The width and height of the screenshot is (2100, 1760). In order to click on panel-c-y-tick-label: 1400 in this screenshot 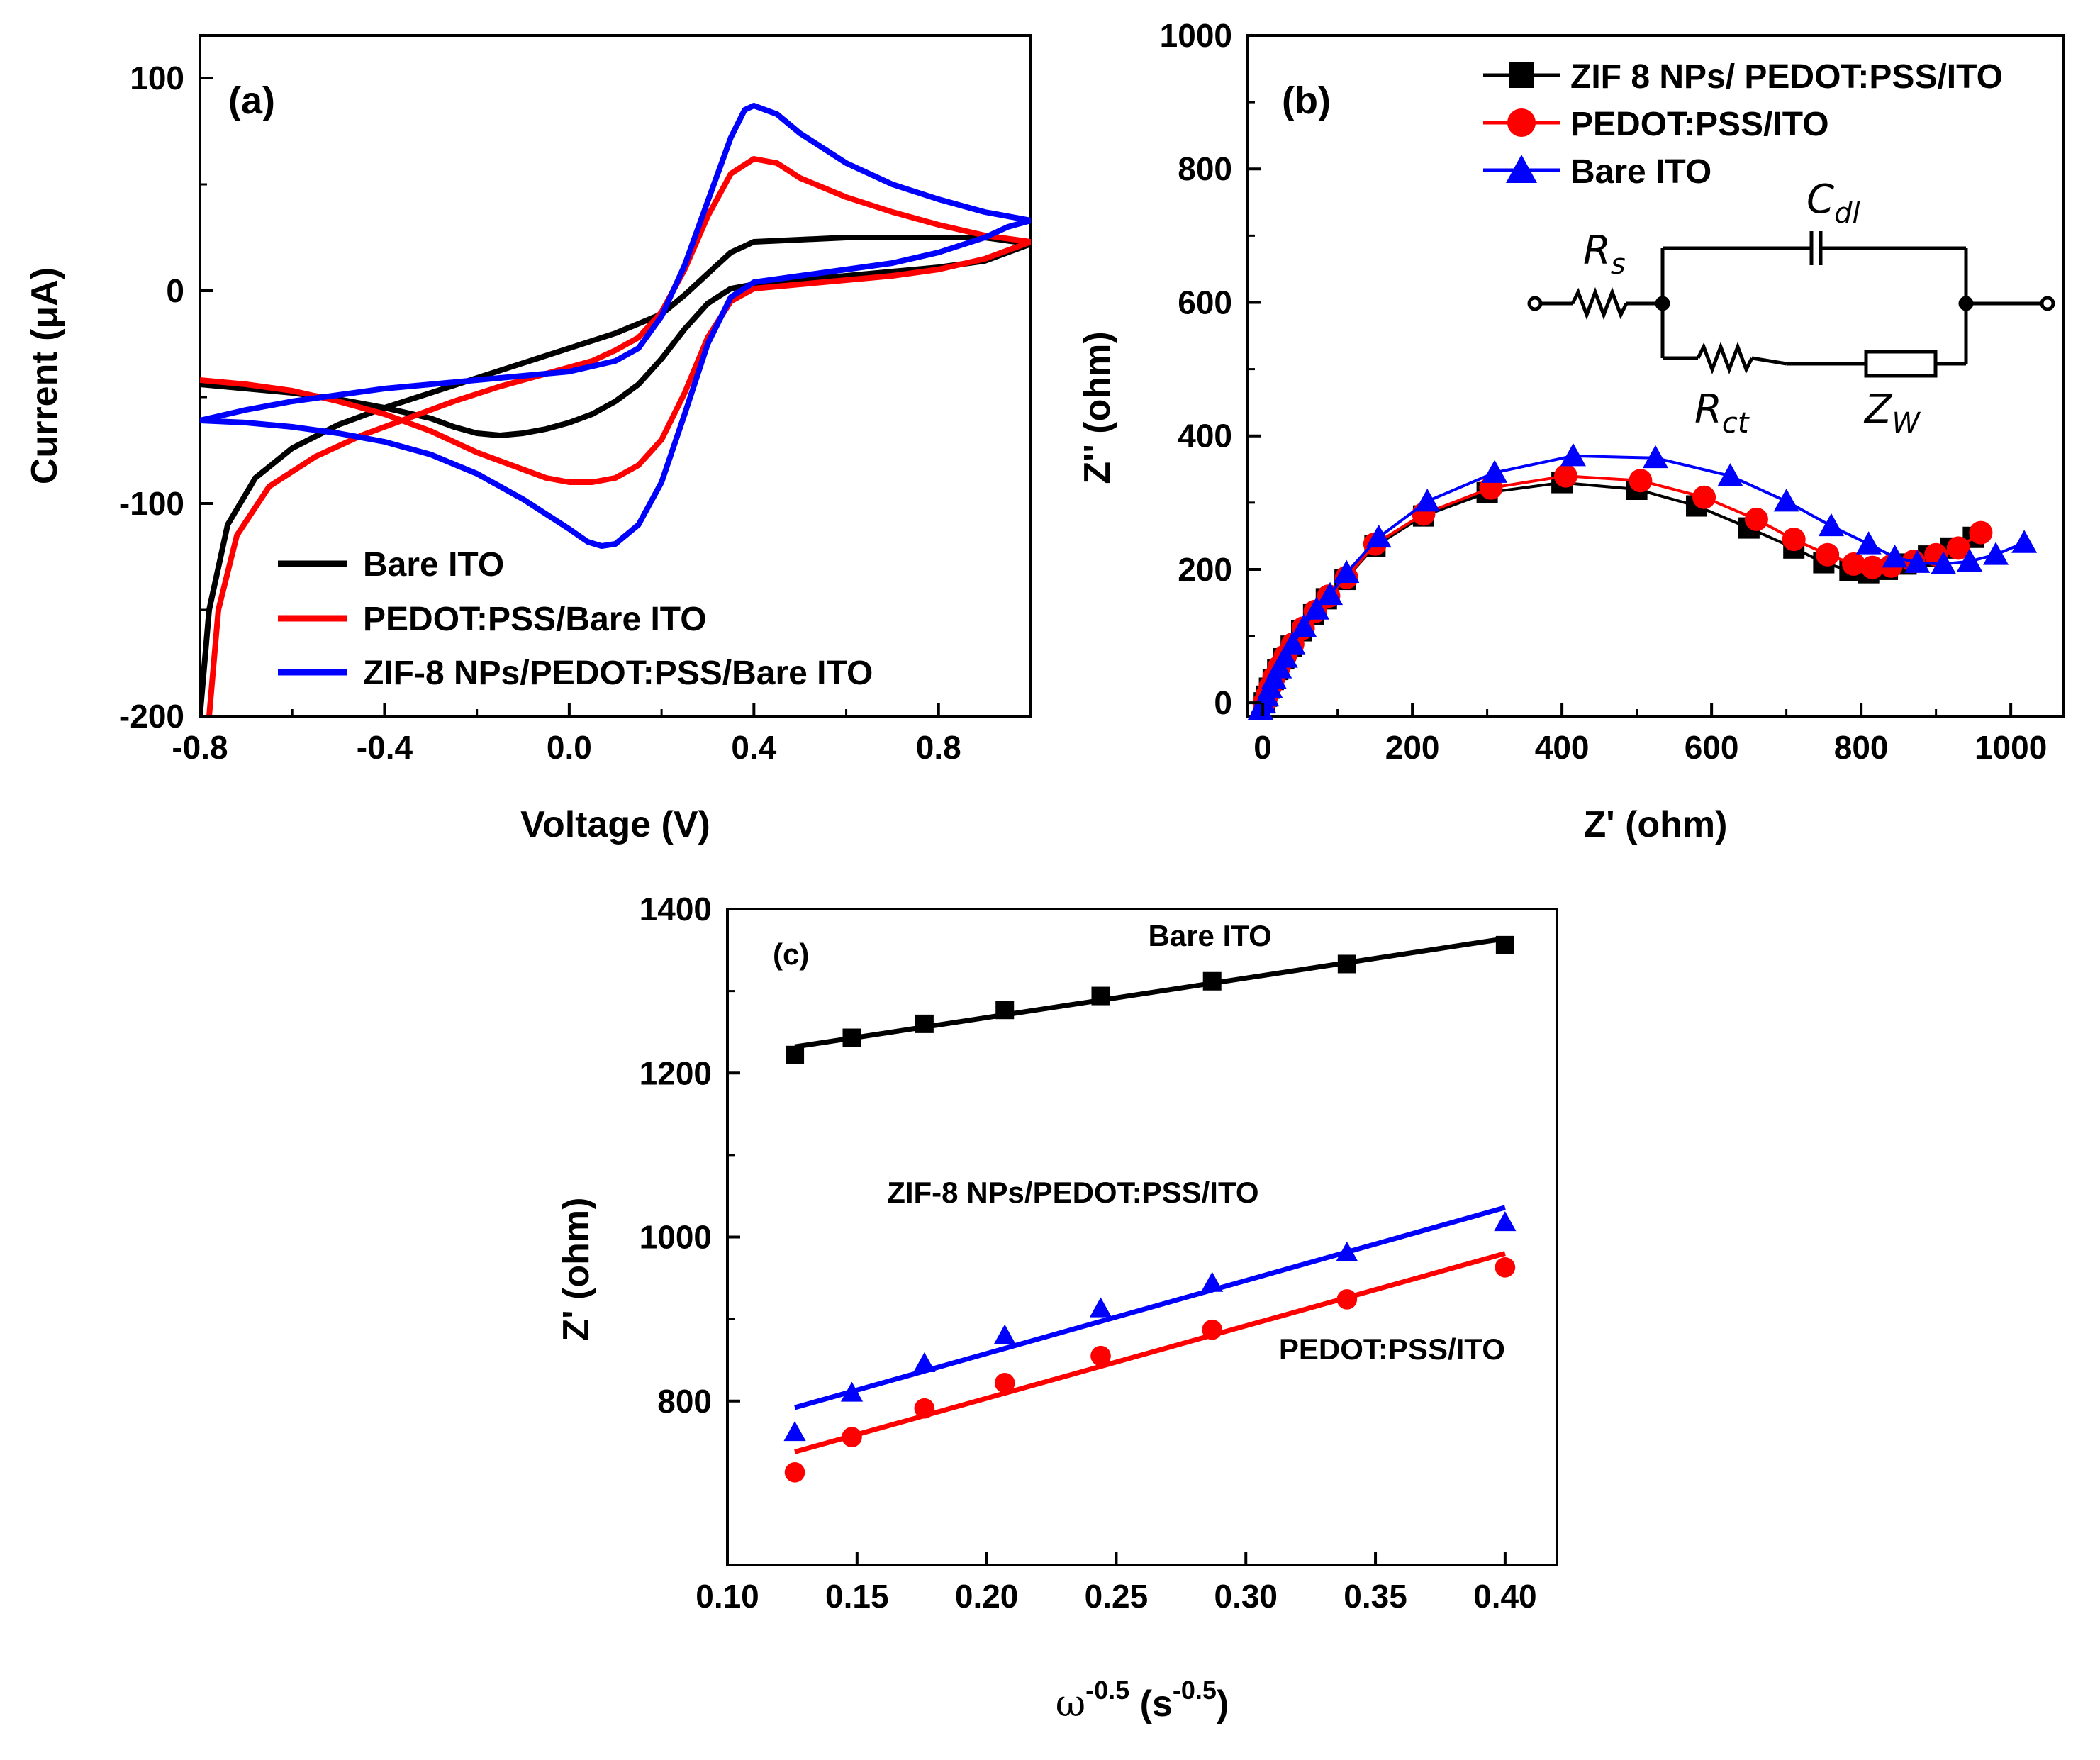, I will do `click(676, 909)`.